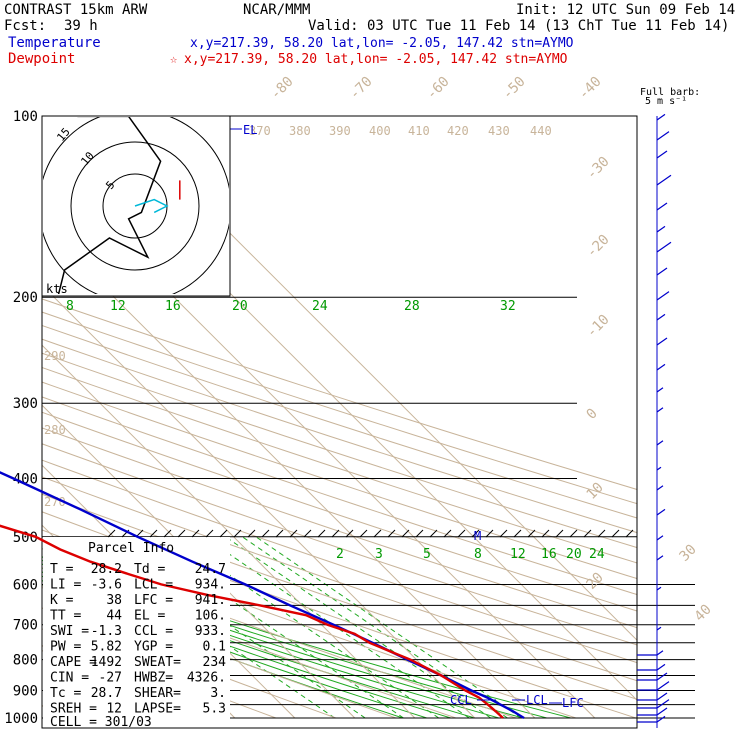 The image size is (740, 740). I want to click on fcst-value: 39 h, so click(81, 26).